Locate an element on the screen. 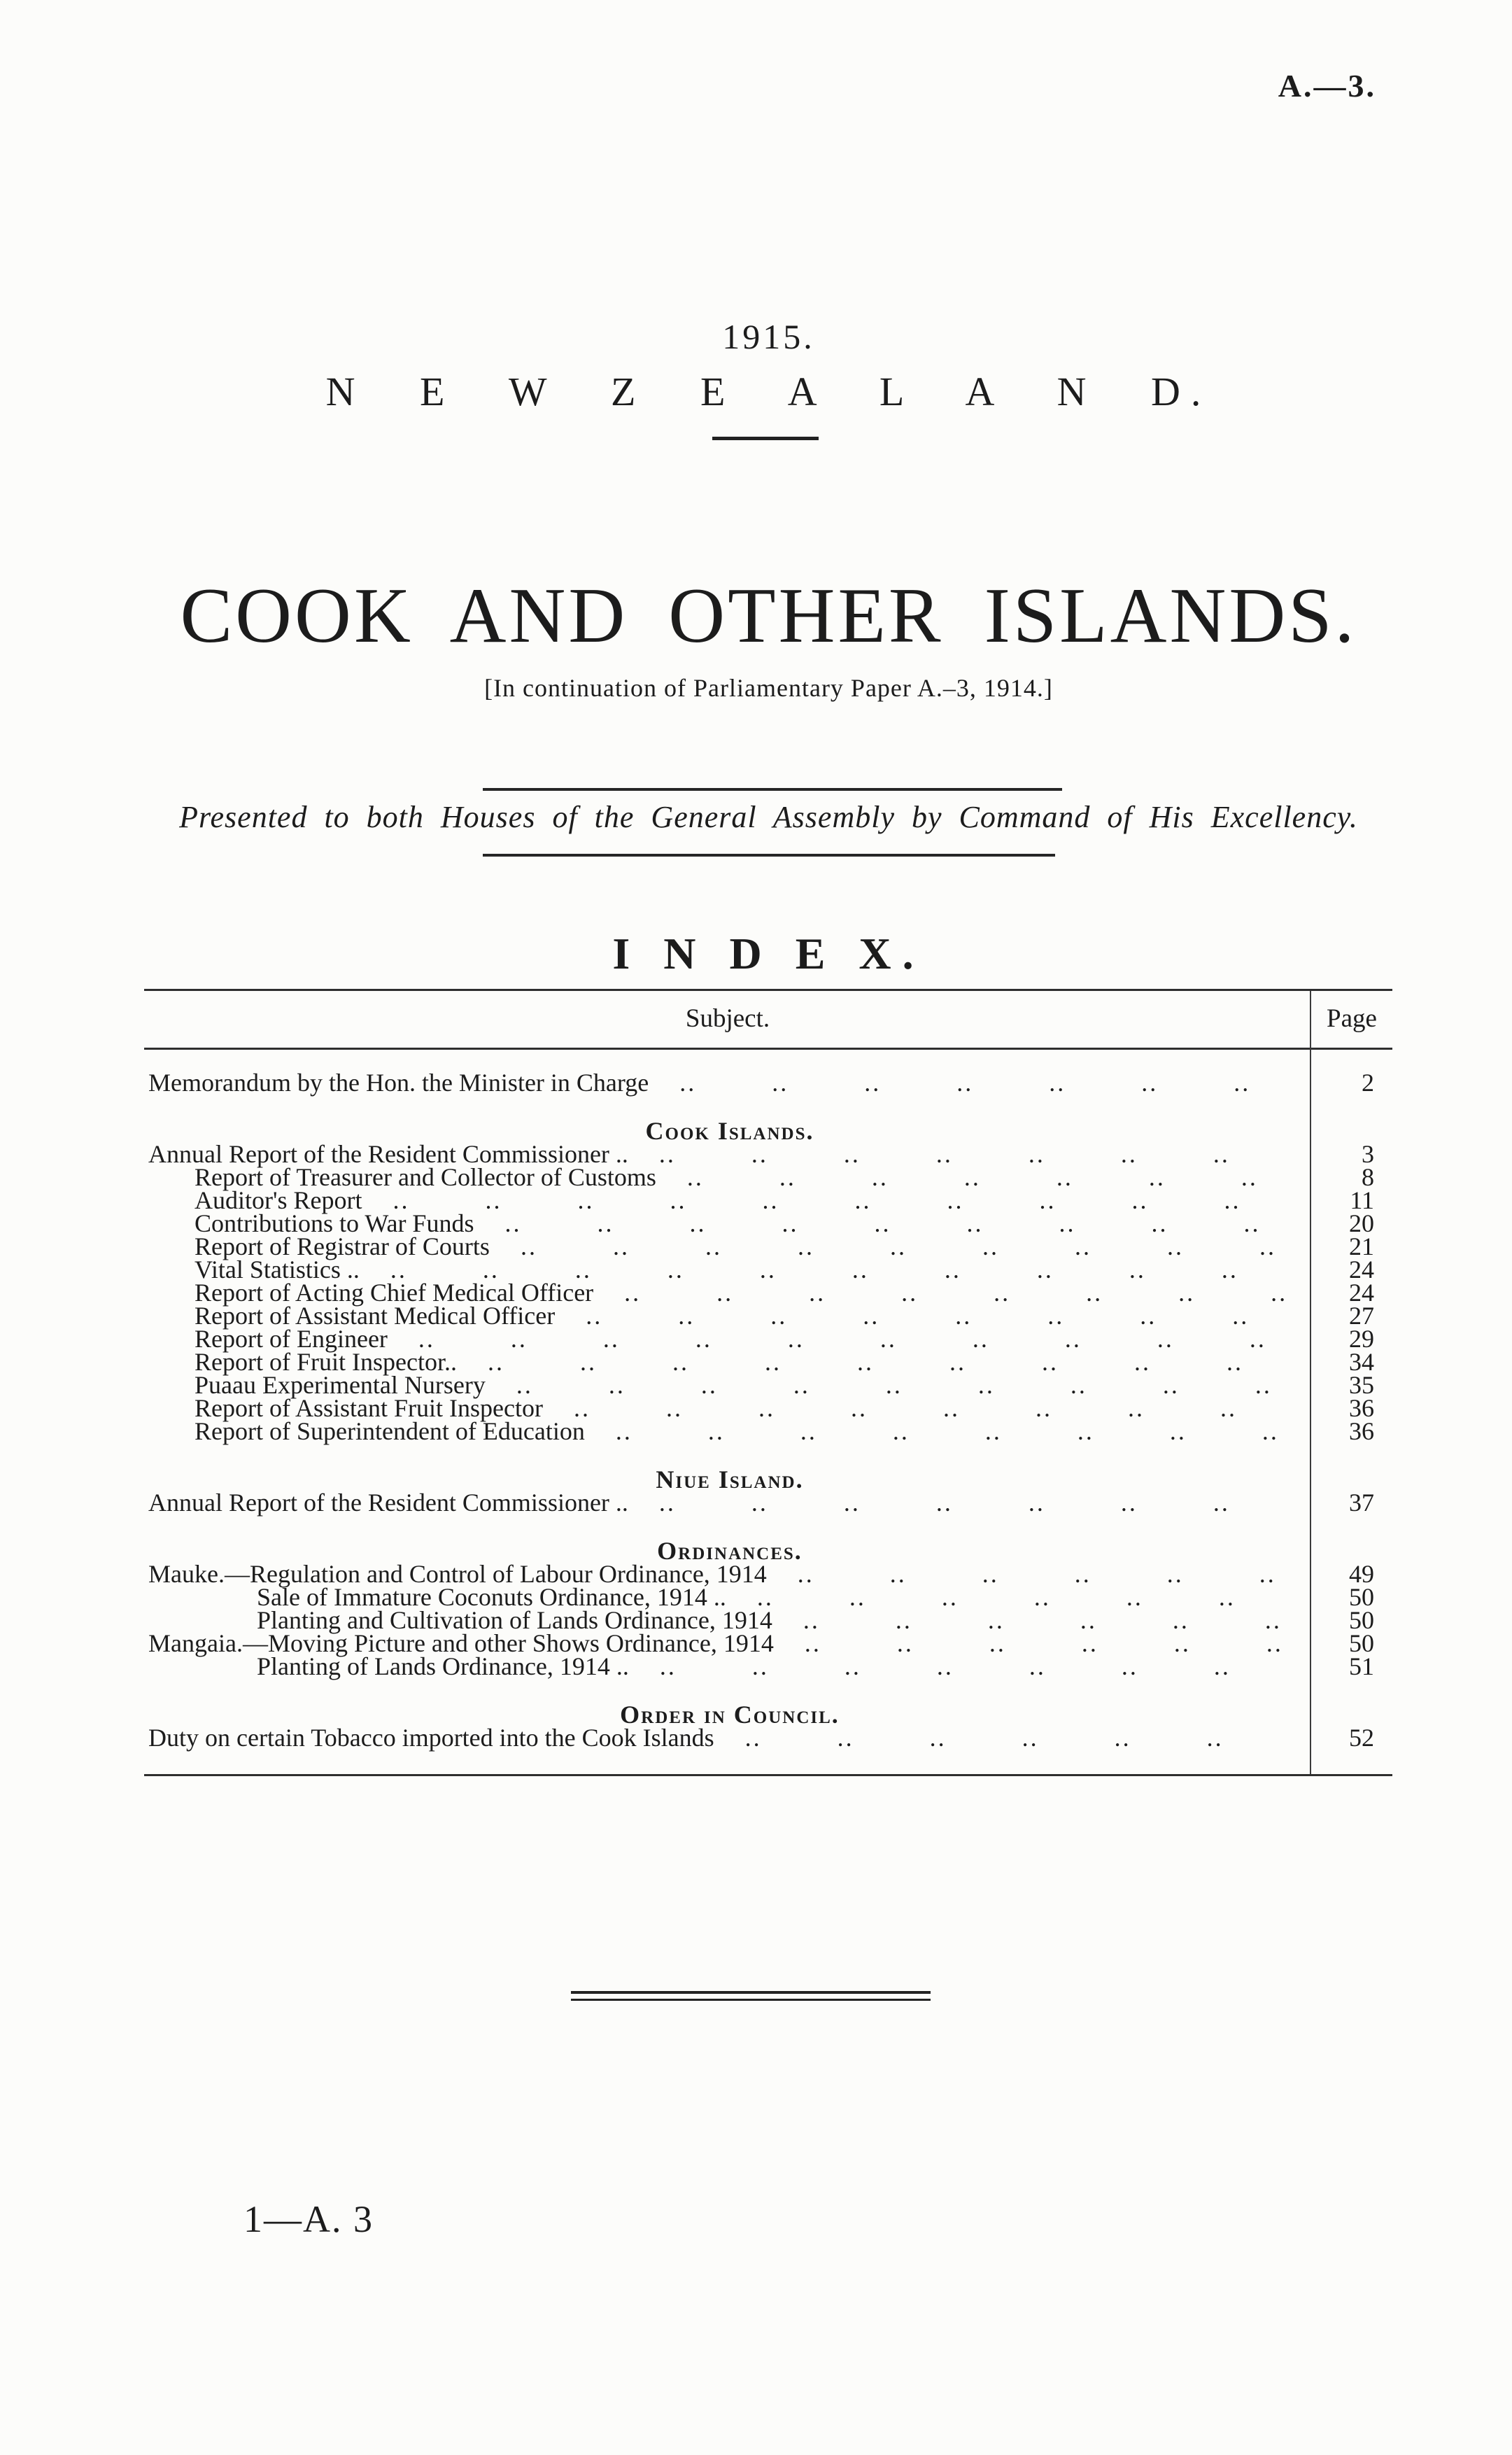 The image size is (1512, 2455). table-header-row: Subject. Page is located at coordinates (768, 1018).